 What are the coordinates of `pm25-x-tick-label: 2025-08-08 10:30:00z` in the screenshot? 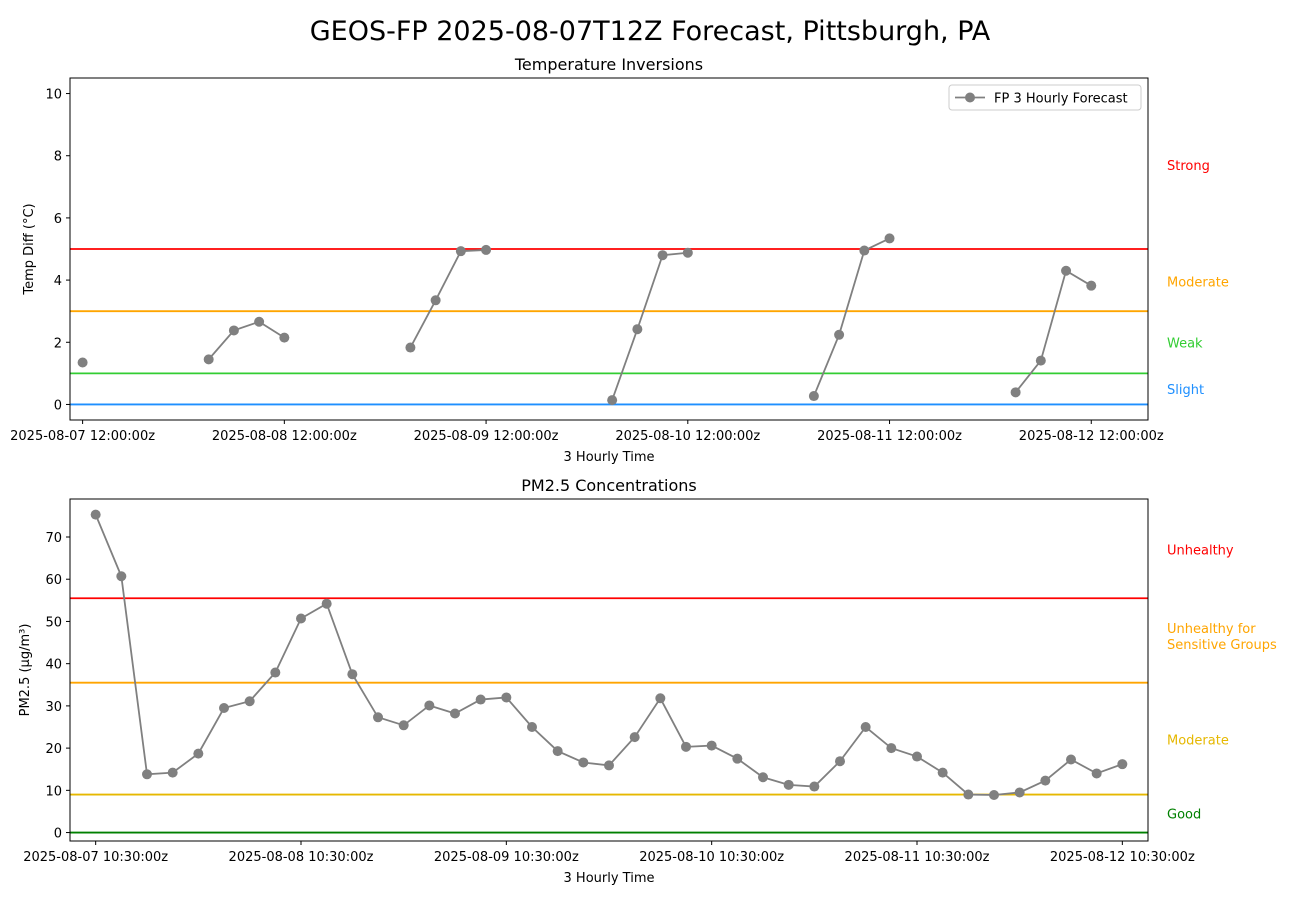 It's located at (301, 857).